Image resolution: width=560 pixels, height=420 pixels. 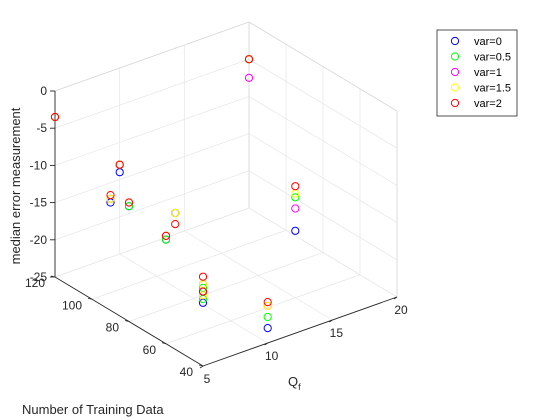 What do you see at coordinates (39, 165) in the screenshot?
I see `z-tick-label: -10` at bounding box center [39, 165].